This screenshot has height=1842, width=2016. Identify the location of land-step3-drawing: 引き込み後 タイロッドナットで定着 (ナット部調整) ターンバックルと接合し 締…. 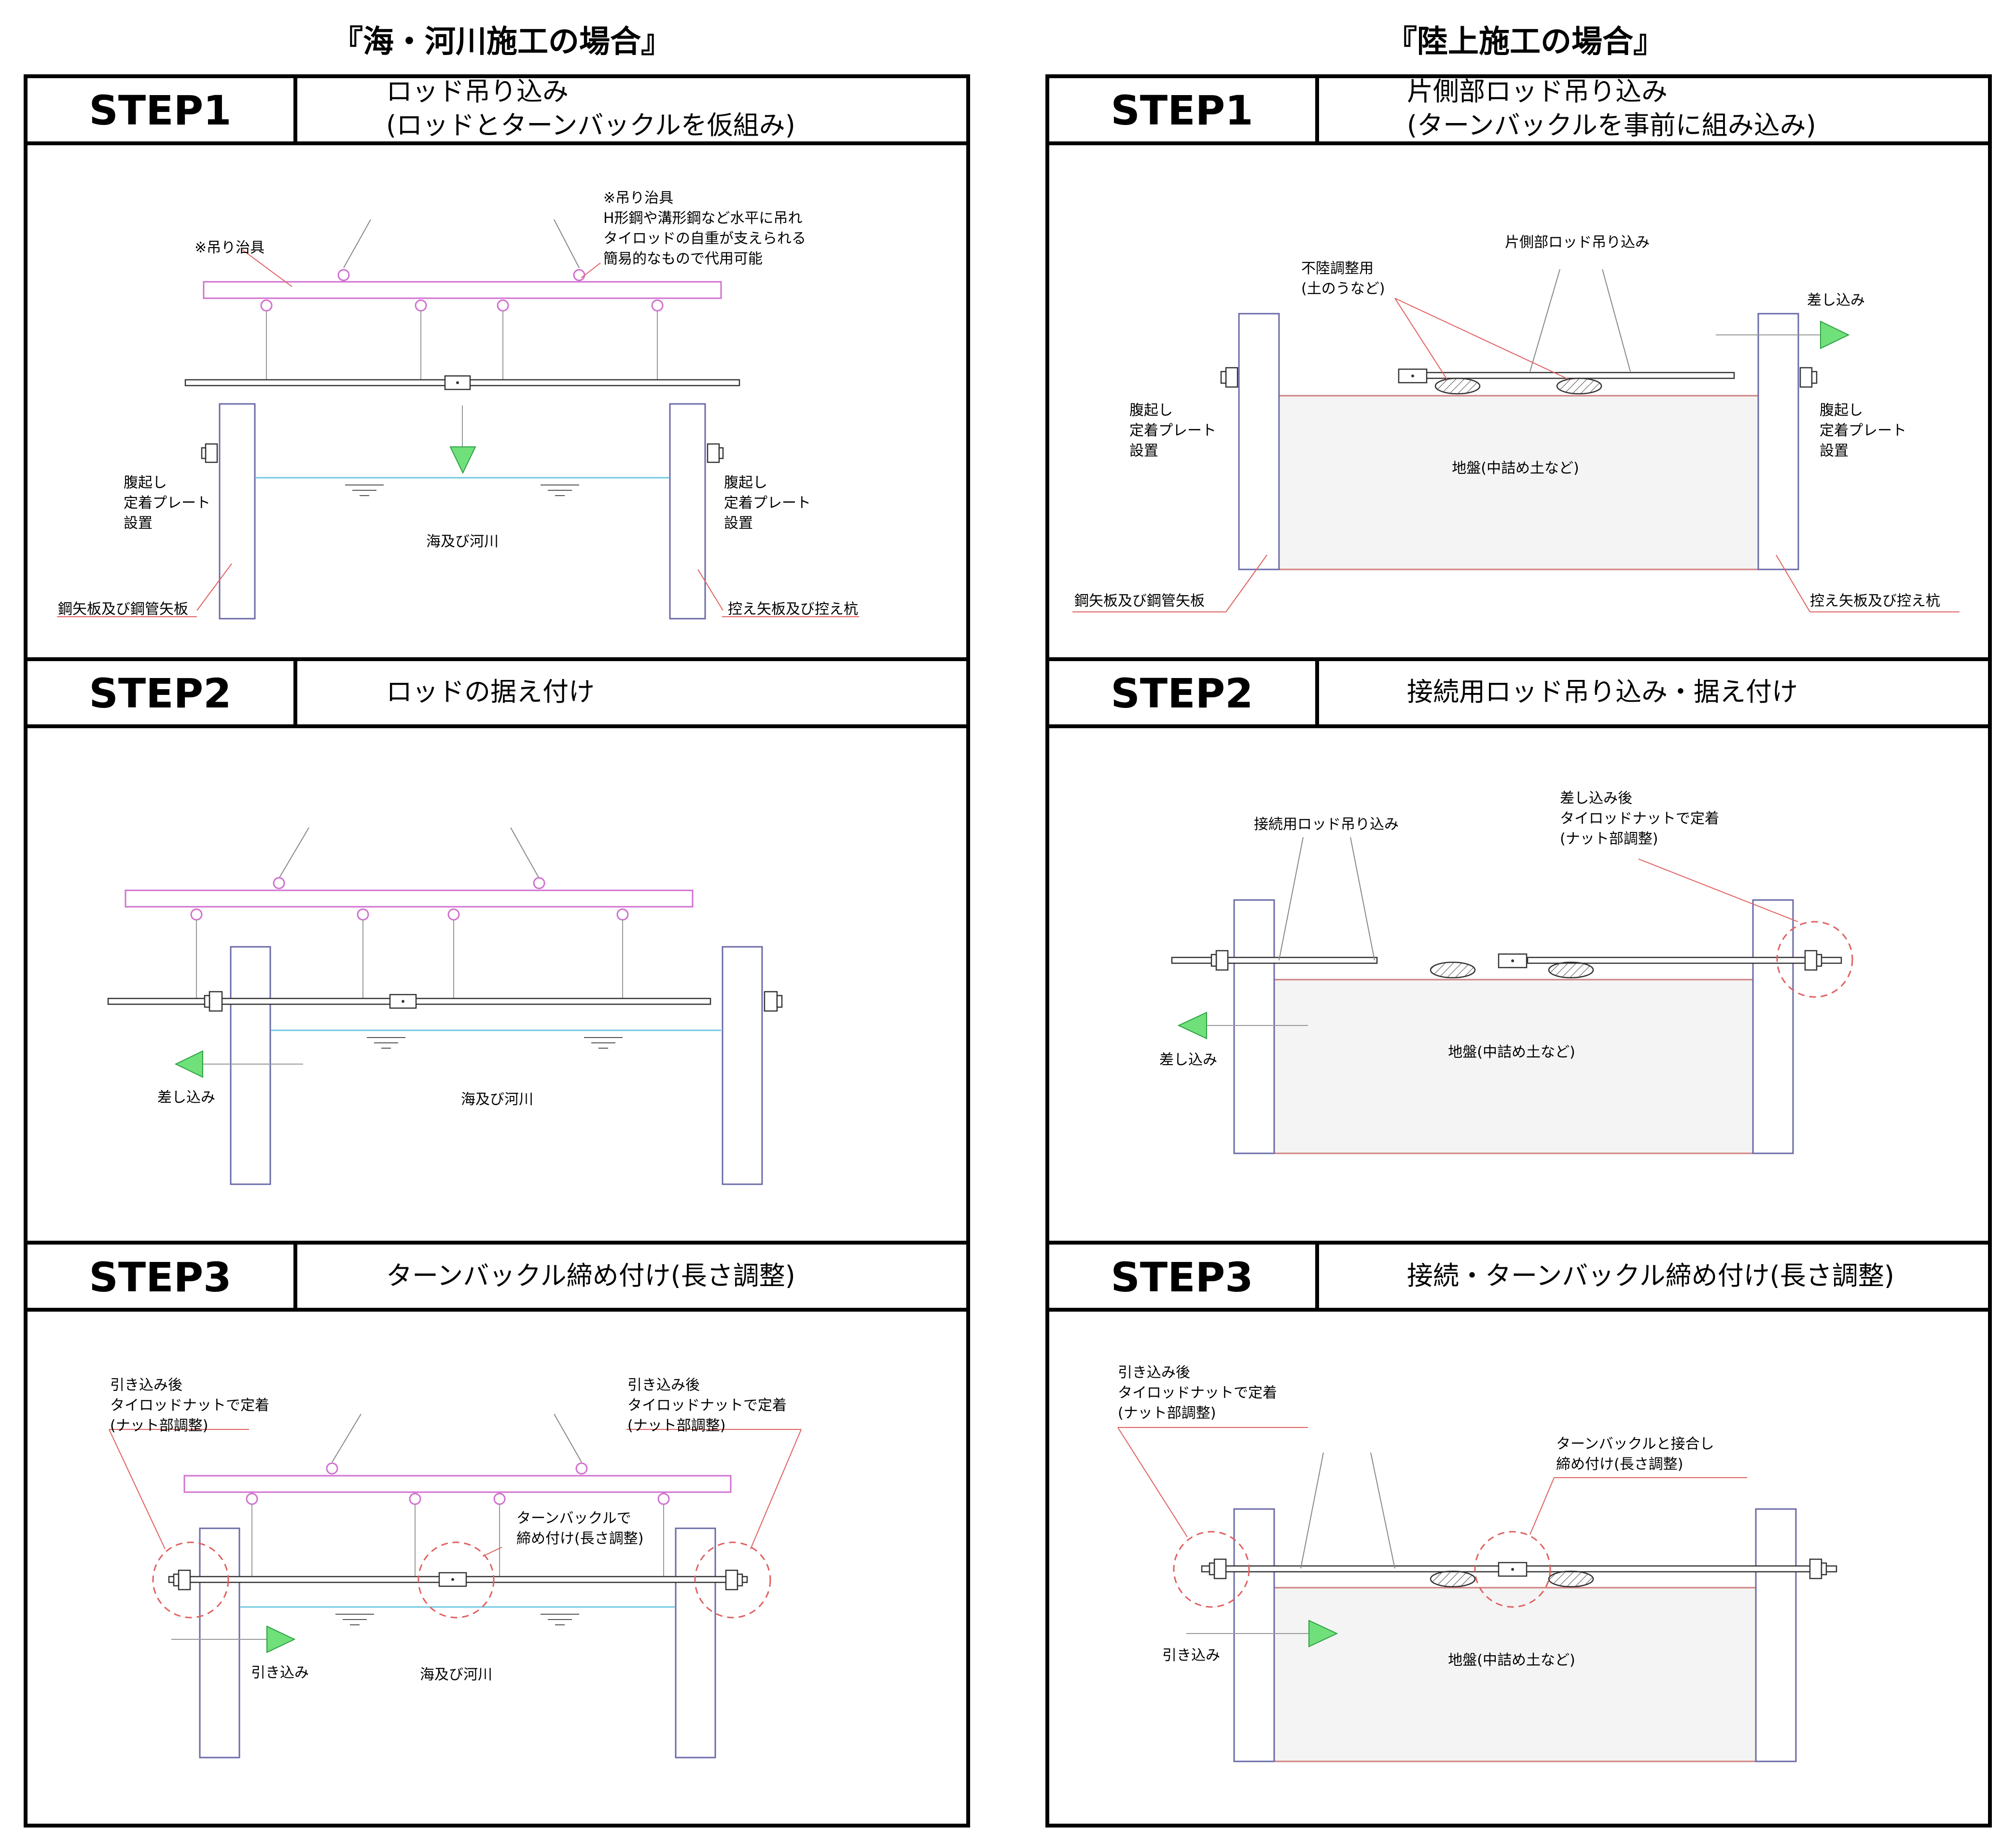
(1477, 1563).